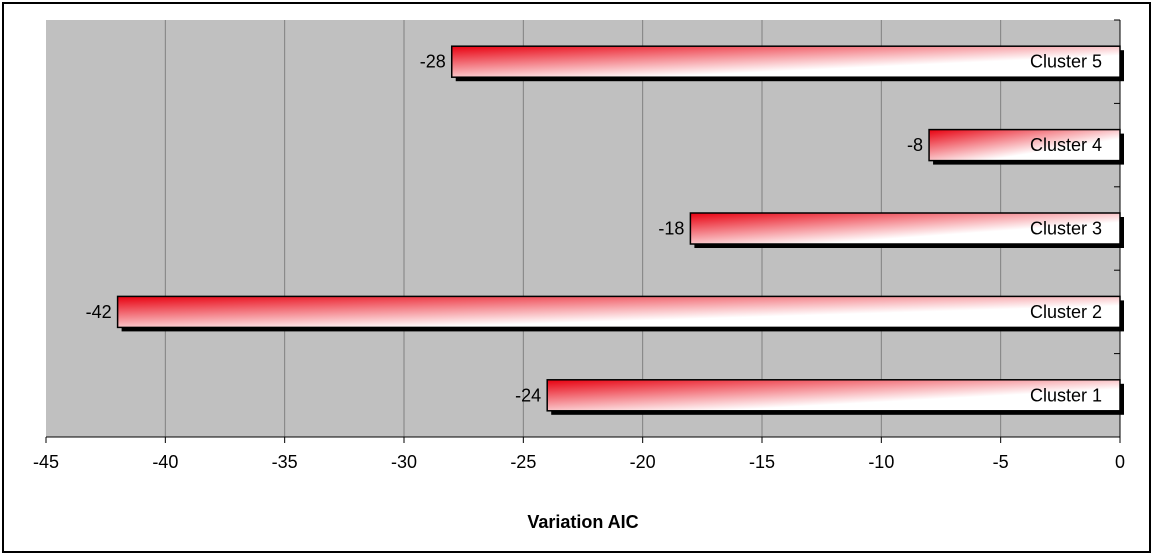 The width and height of the screenshot is (1155, 557). What do you see at coordinates (582, 522) in the screenshot?
I see `x-axis-label: Variation AIC` at bounding box center [582, 522].